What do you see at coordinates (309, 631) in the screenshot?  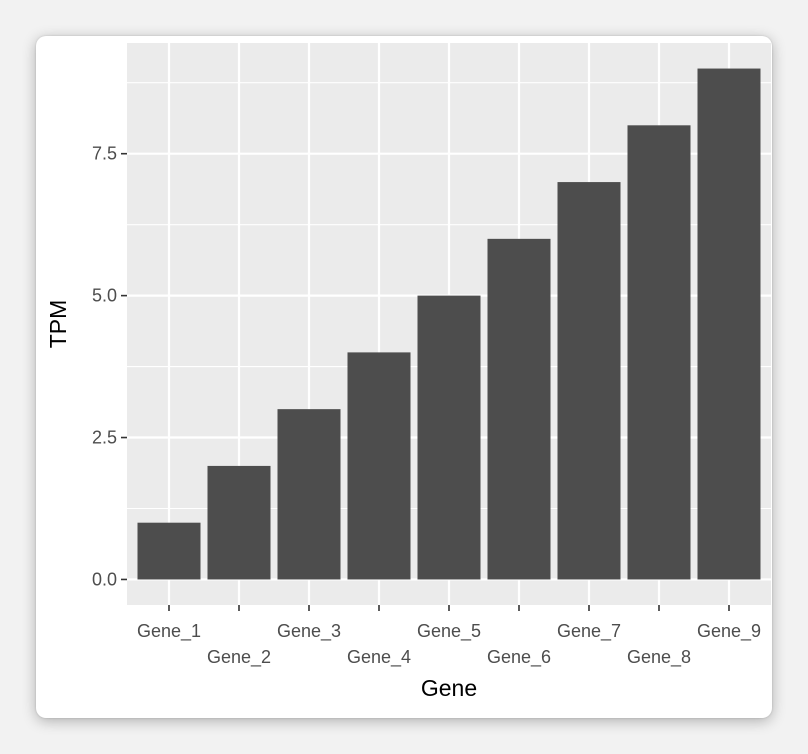 I see `x-tick-label: Gene_3` at bounding box center [309, 631].